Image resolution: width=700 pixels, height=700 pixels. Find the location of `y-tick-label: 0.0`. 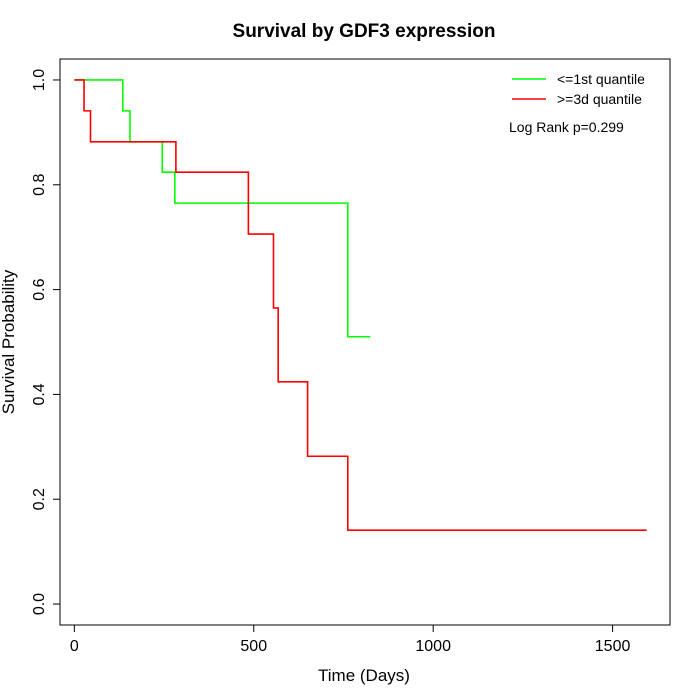

y-tick-label: 0.0 is located at coordinates (39, 604).